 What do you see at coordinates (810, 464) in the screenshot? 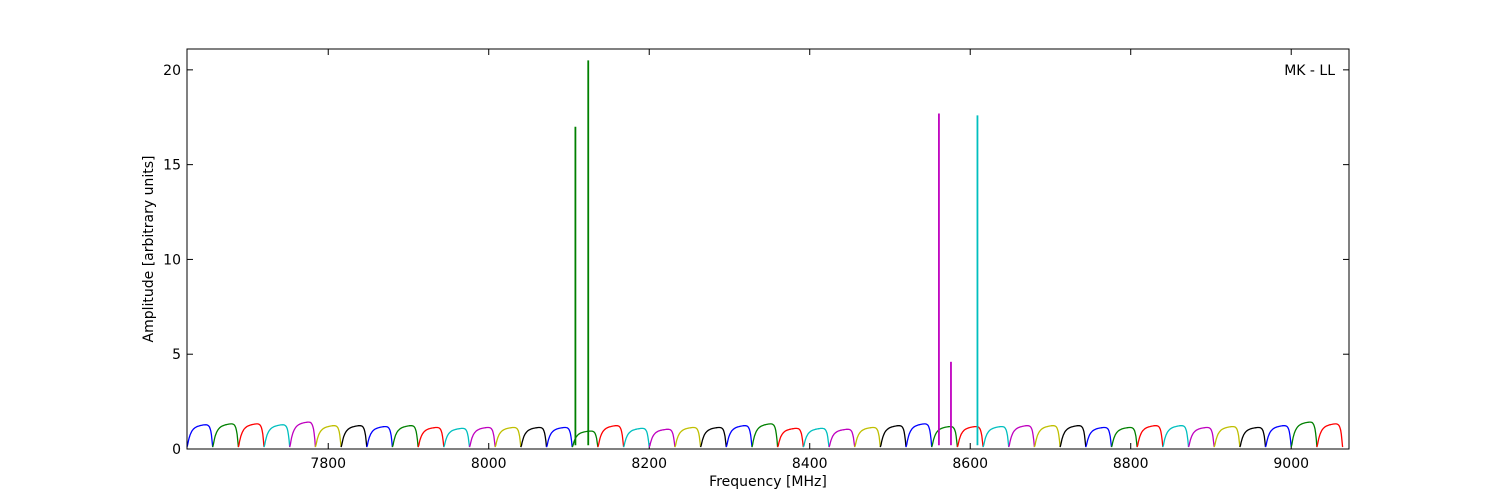
I see `x-tick-label: 8400` at bounding box center [810, 464].